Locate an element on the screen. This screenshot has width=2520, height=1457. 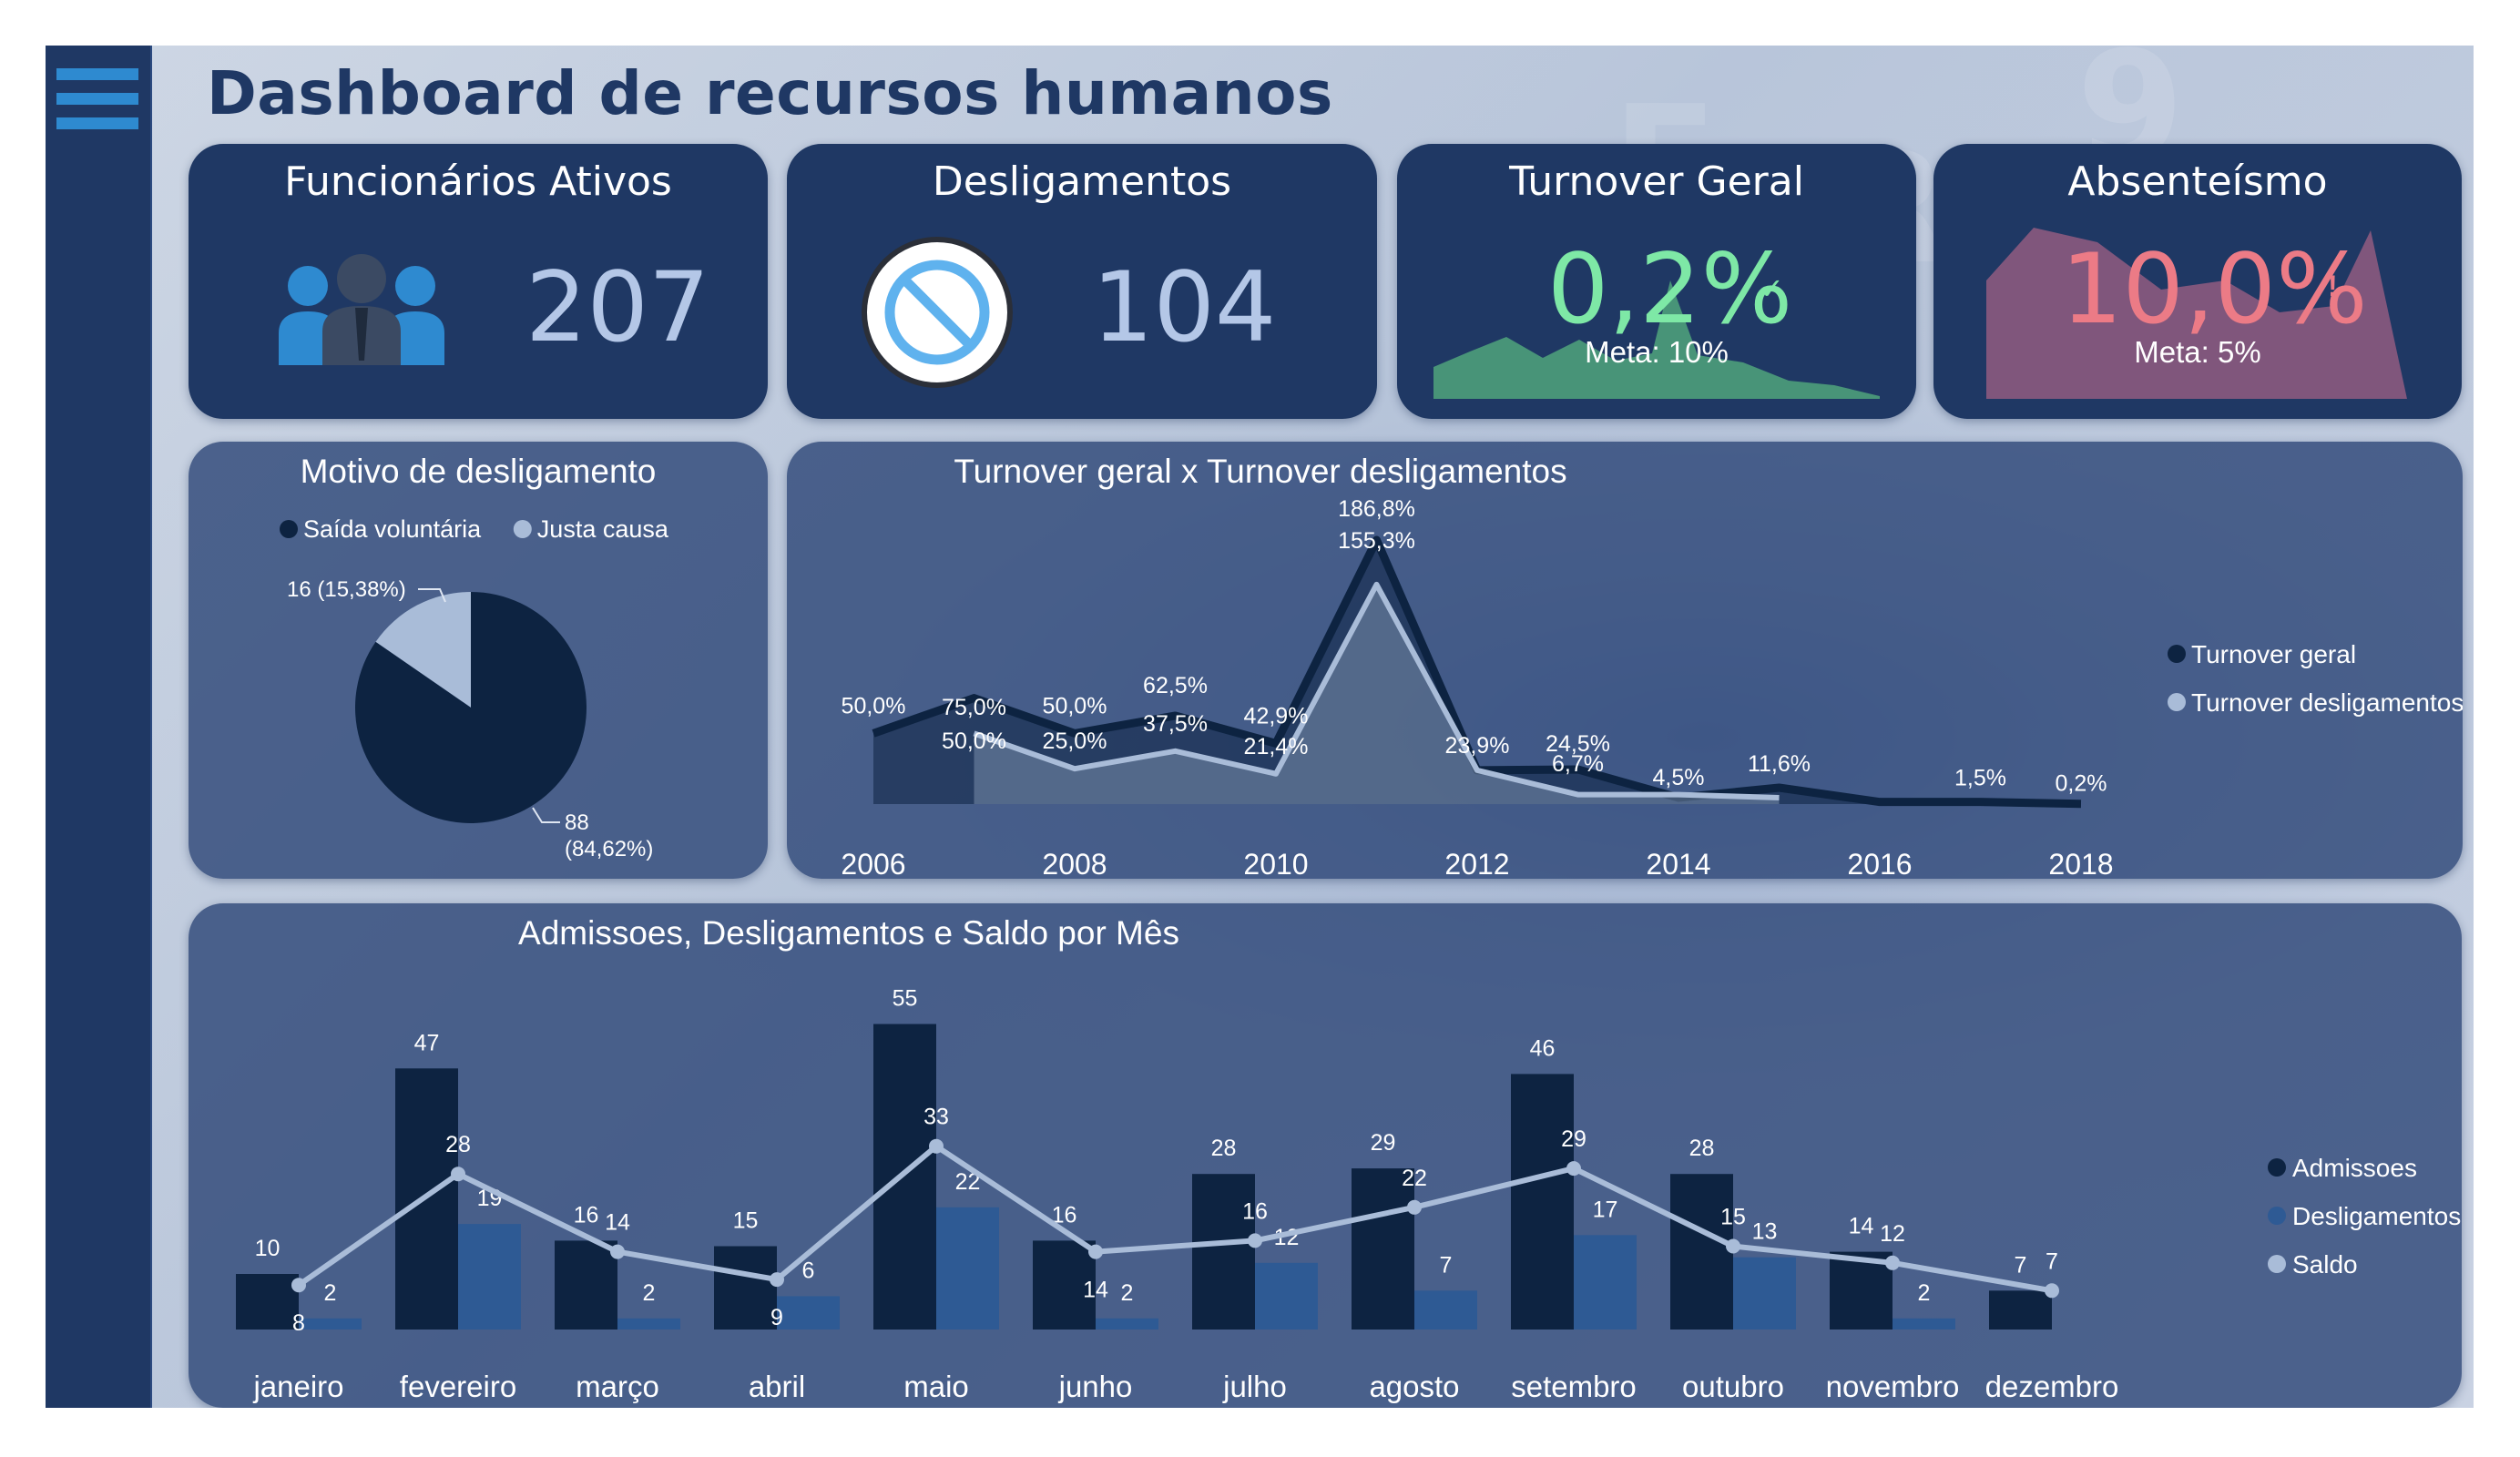
data-label: 6,7% is located at coordinates (1578, 764).